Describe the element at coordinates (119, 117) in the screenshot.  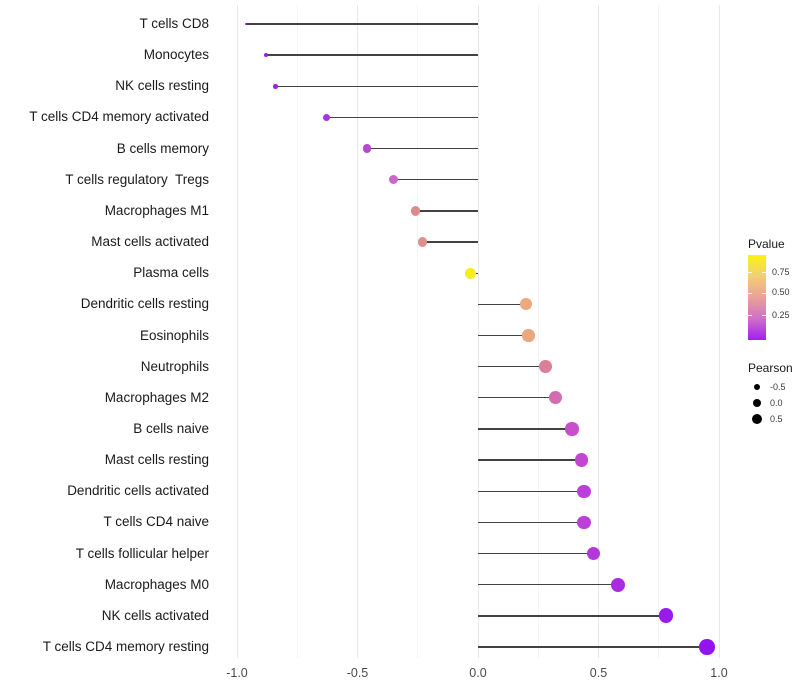
I see `category-label: T cells CD4 memory activated` at that location.